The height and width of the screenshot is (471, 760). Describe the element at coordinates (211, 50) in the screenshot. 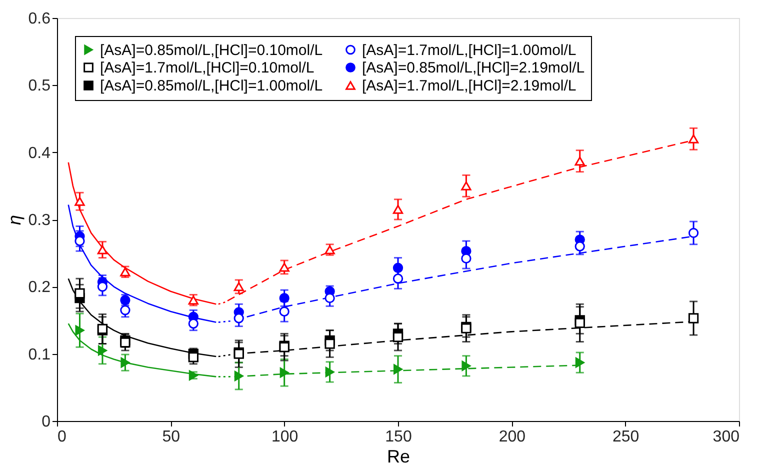

I see `legend-label: [AsA]=0.85mol/L,[HCl]=0.10mol/L` at that location.